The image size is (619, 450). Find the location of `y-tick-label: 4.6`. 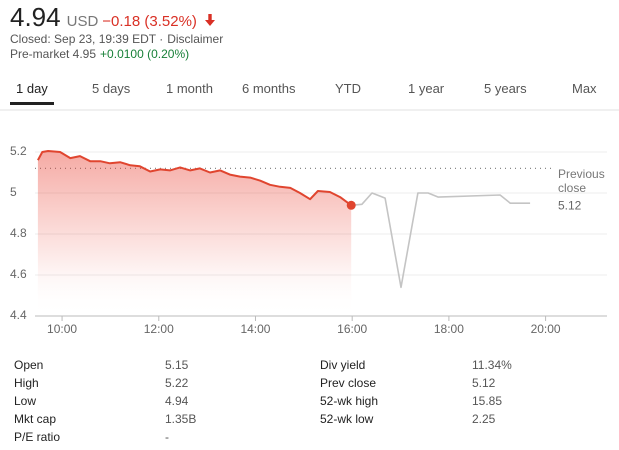

y-tick-label: 4.6 is located at coordinates (18, 274).